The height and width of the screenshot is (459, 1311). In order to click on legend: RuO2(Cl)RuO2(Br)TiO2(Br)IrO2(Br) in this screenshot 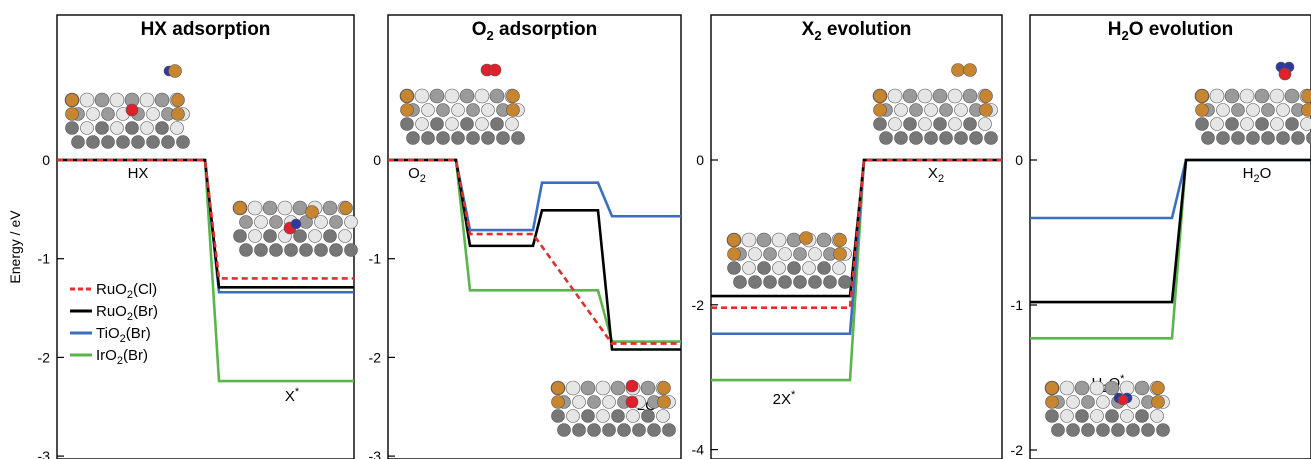, I will do `click(114, 324)`.